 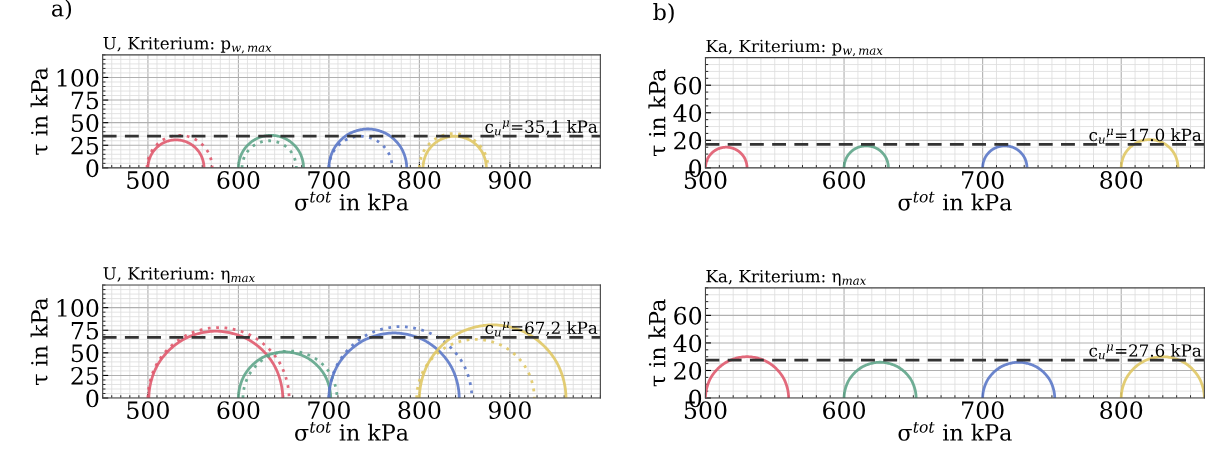 I want to click on text: b), so click(x=663, y=13).